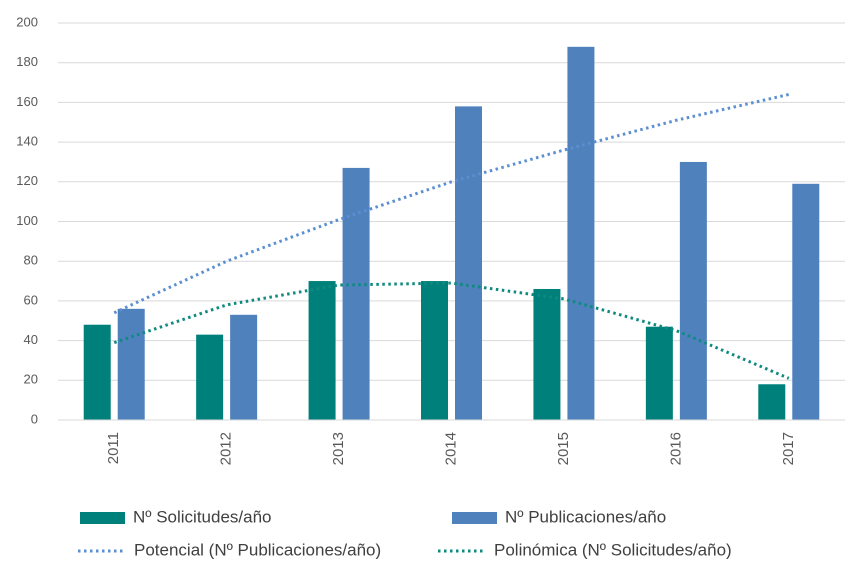 The height and width of the screenshot is (562, 859). Describe the element at coordinates (226, 448) in the screenshot. I see `x-tick-label: 2012` at that location.